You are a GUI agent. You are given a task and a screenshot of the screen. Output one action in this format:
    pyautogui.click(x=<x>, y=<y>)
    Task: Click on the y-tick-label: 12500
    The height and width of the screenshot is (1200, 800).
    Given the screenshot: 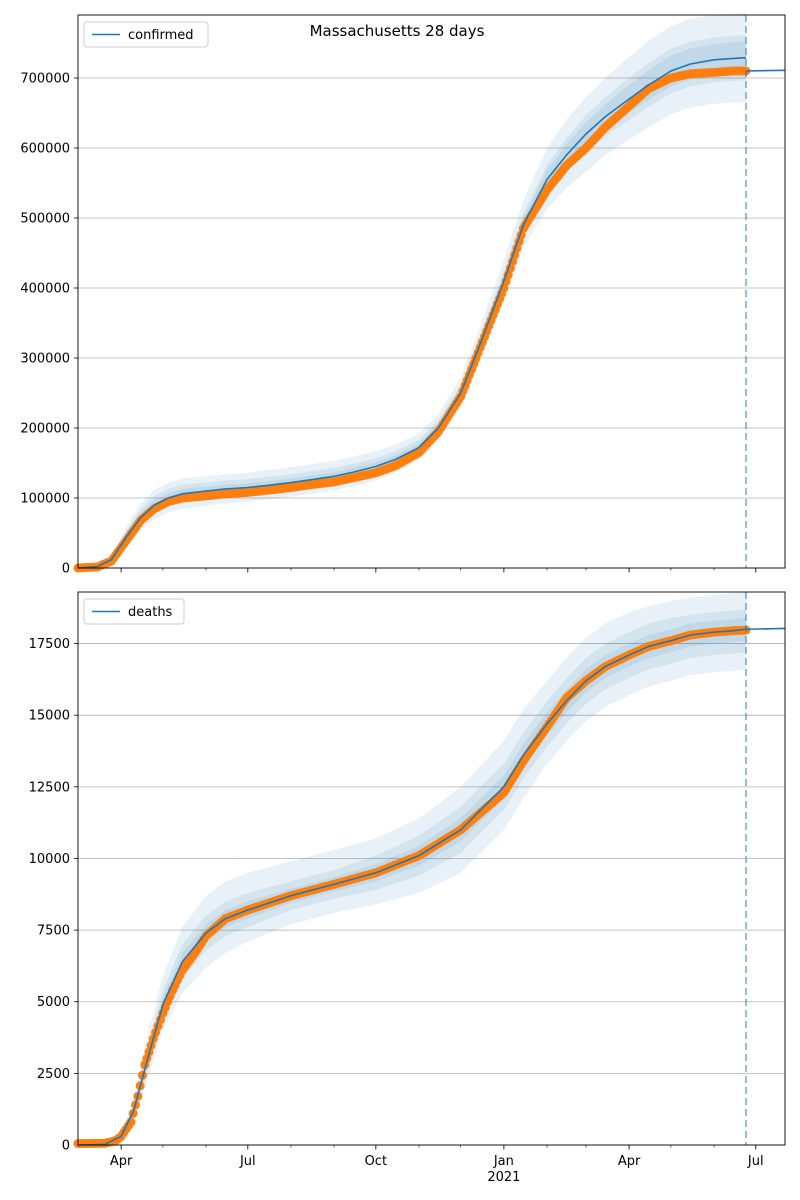 What is the action you would take?
    pyautogui.click(x=49, y=787)
    